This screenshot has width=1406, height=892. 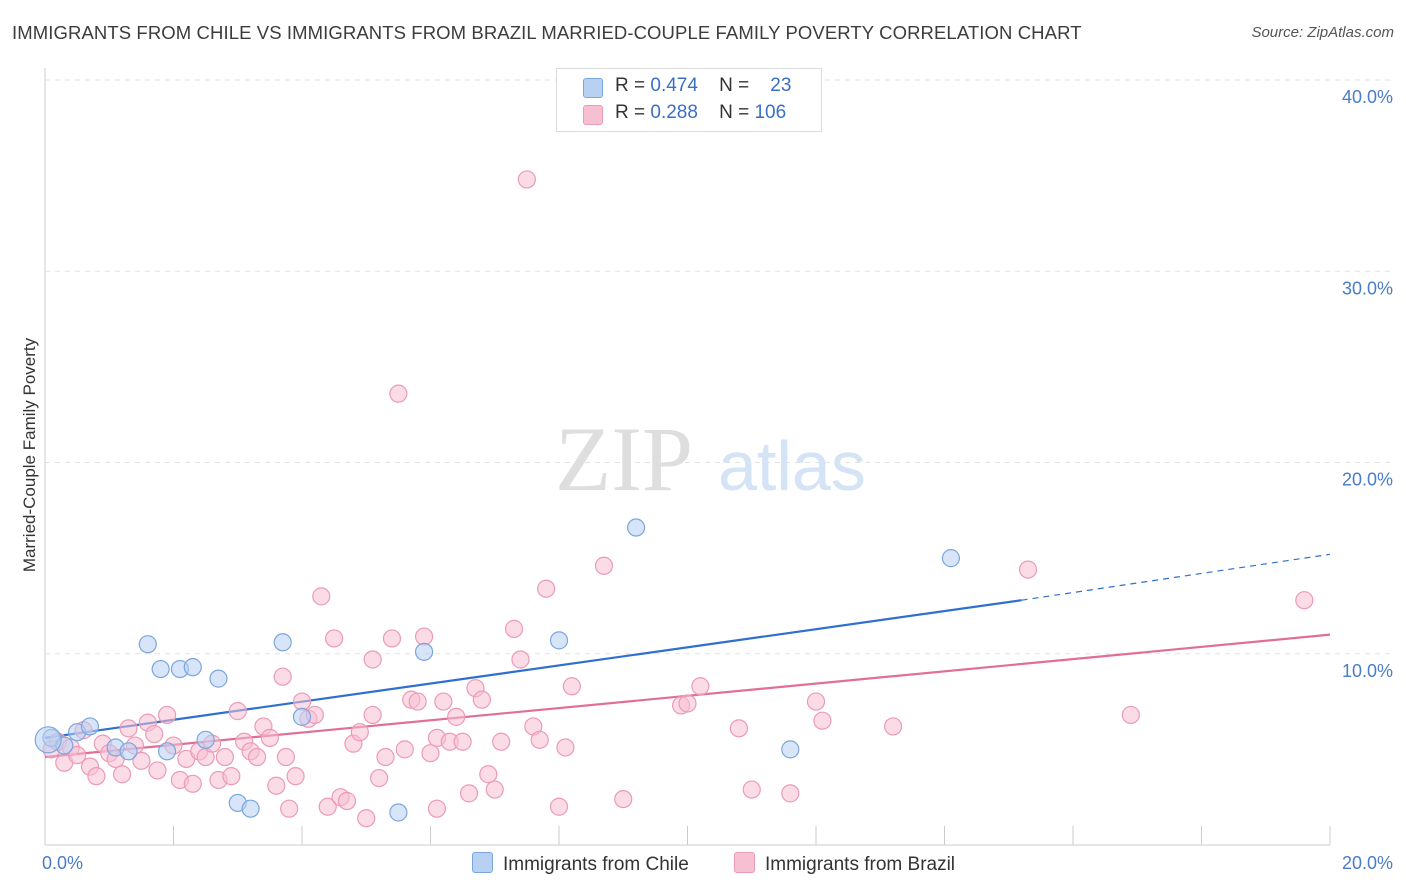 What do you see at coordinates (593, 88) in the screenshot?
I see `legend-swatch-chile` at bounding box center [593, 88].